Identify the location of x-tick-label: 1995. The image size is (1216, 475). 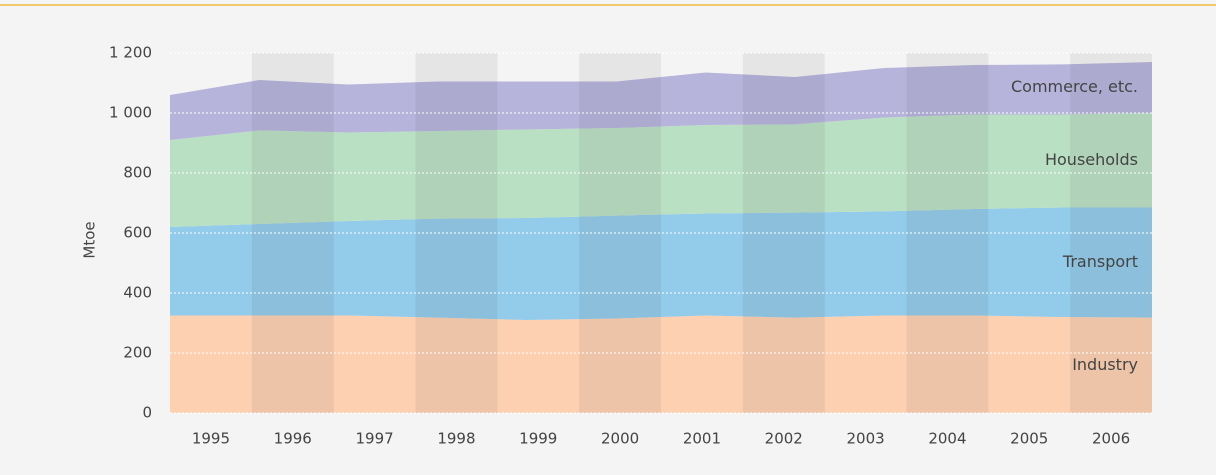
(211, 439).